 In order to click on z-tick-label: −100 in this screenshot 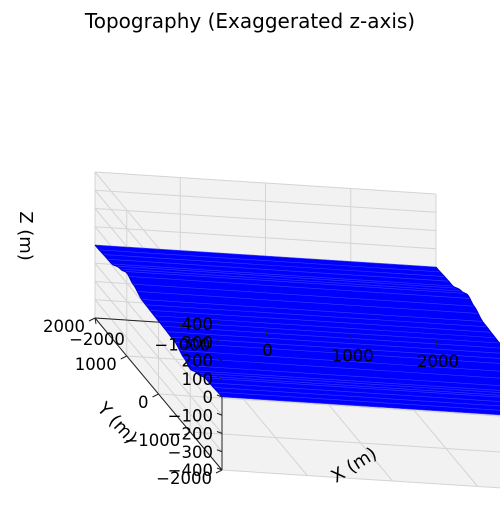, I will do `click(190, 415)`.